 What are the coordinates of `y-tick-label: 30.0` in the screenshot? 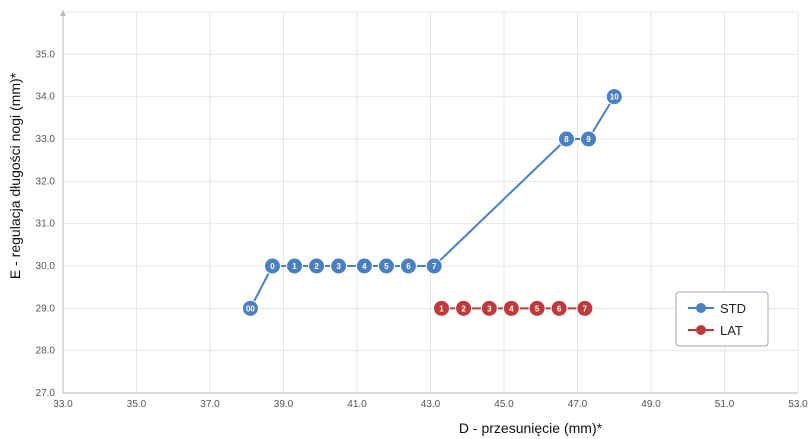 It's located at (46, 266).